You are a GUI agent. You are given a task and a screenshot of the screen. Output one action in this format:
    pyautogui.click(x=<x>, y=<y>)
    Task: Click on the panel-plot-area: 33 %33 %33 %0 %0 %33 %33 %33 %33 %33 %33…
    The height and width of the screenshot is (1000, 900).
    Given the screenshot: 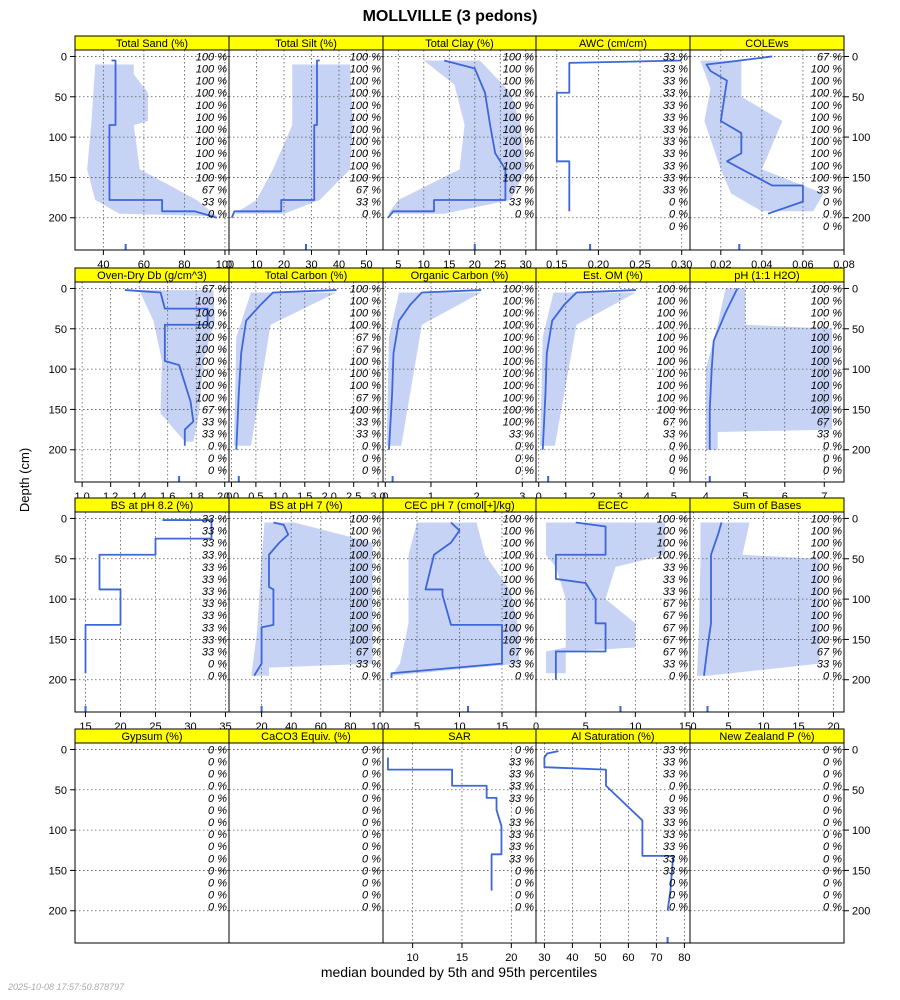 What is the action you would take?
    pyautogui.click(x=613, y=843)
    